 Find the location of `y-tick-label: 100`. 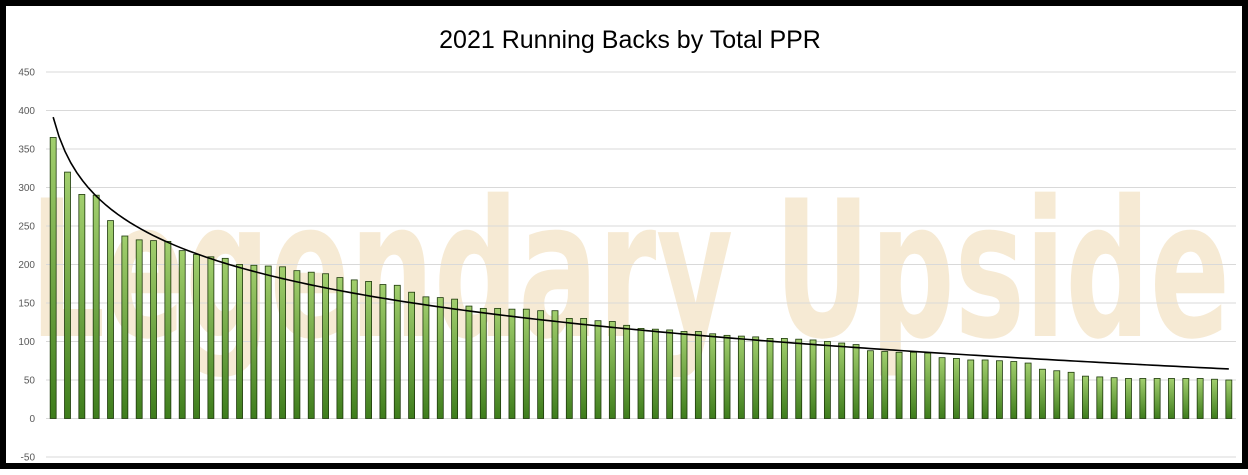

y-tick-label: 100 is located at coordinates (26, 342).